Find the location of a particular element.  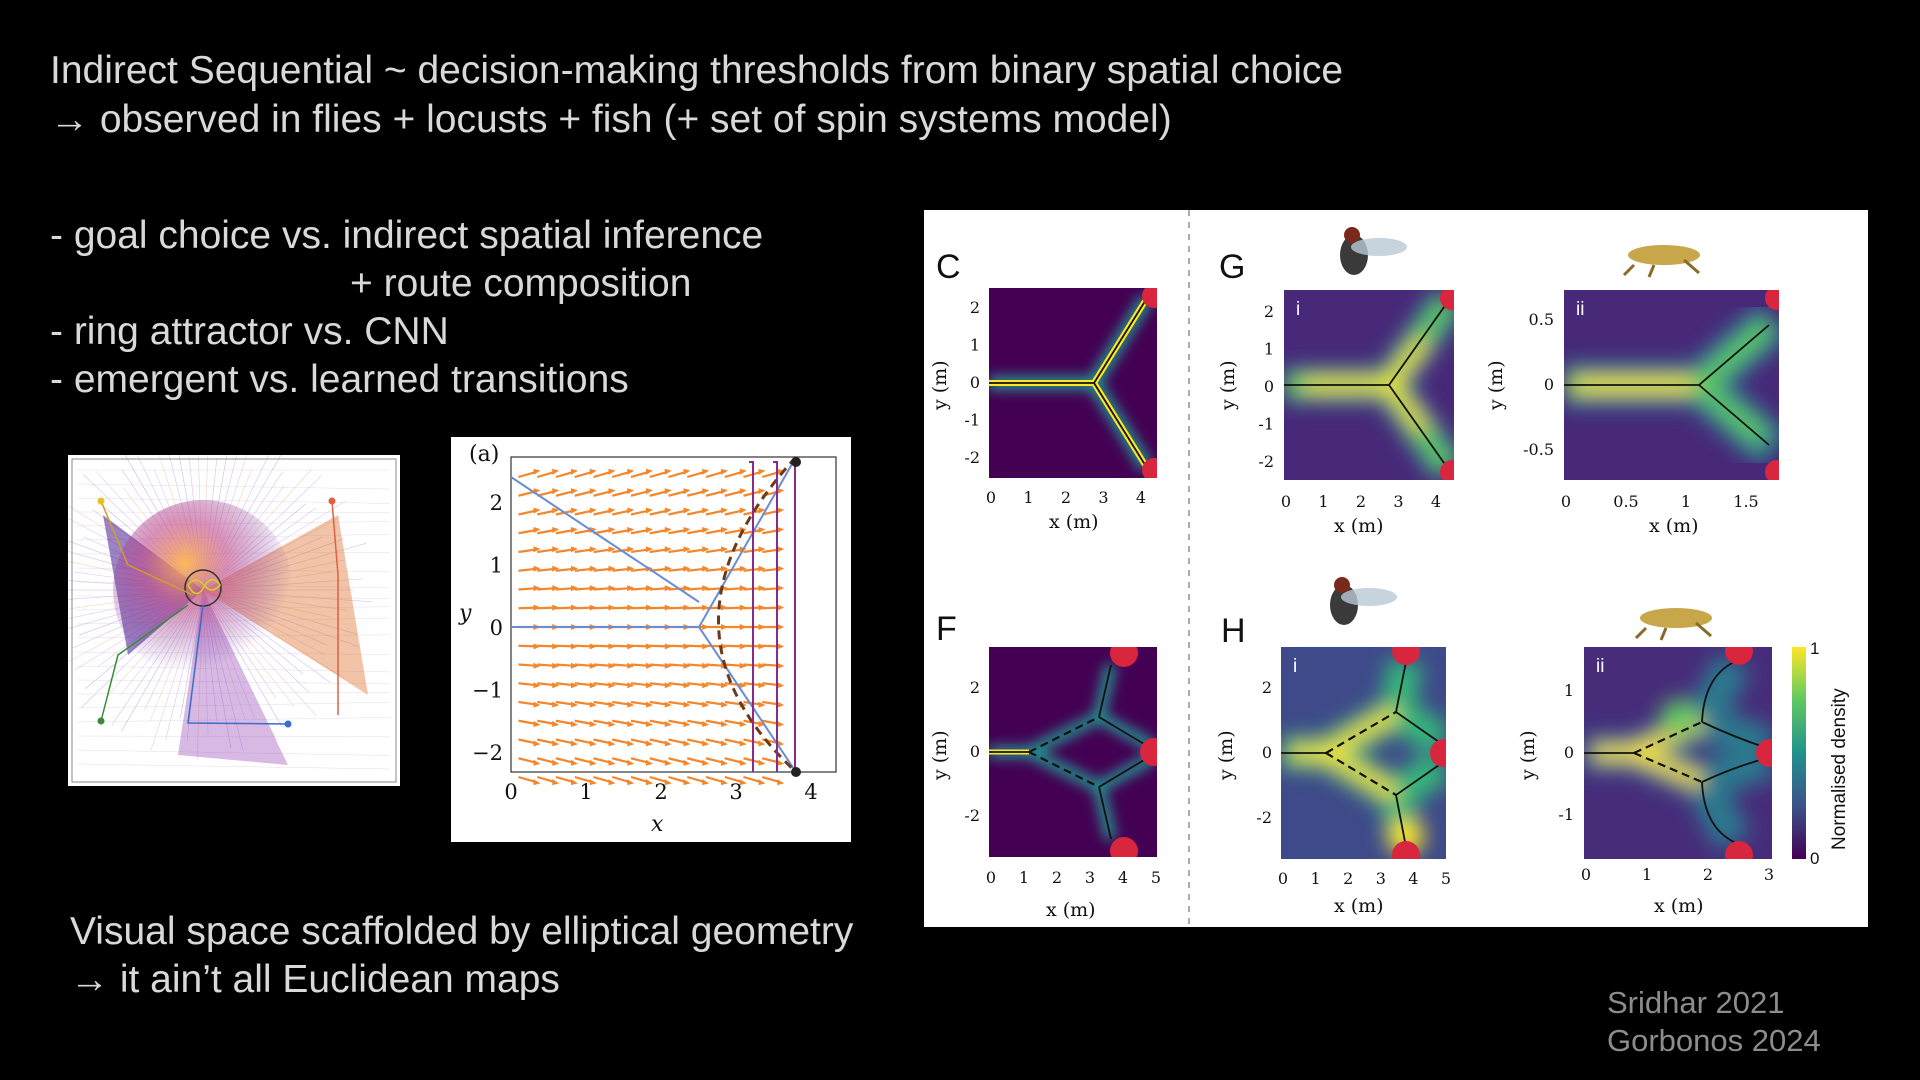

panel-F-xlabel: x (m) is located at coordinates (1071, 910).